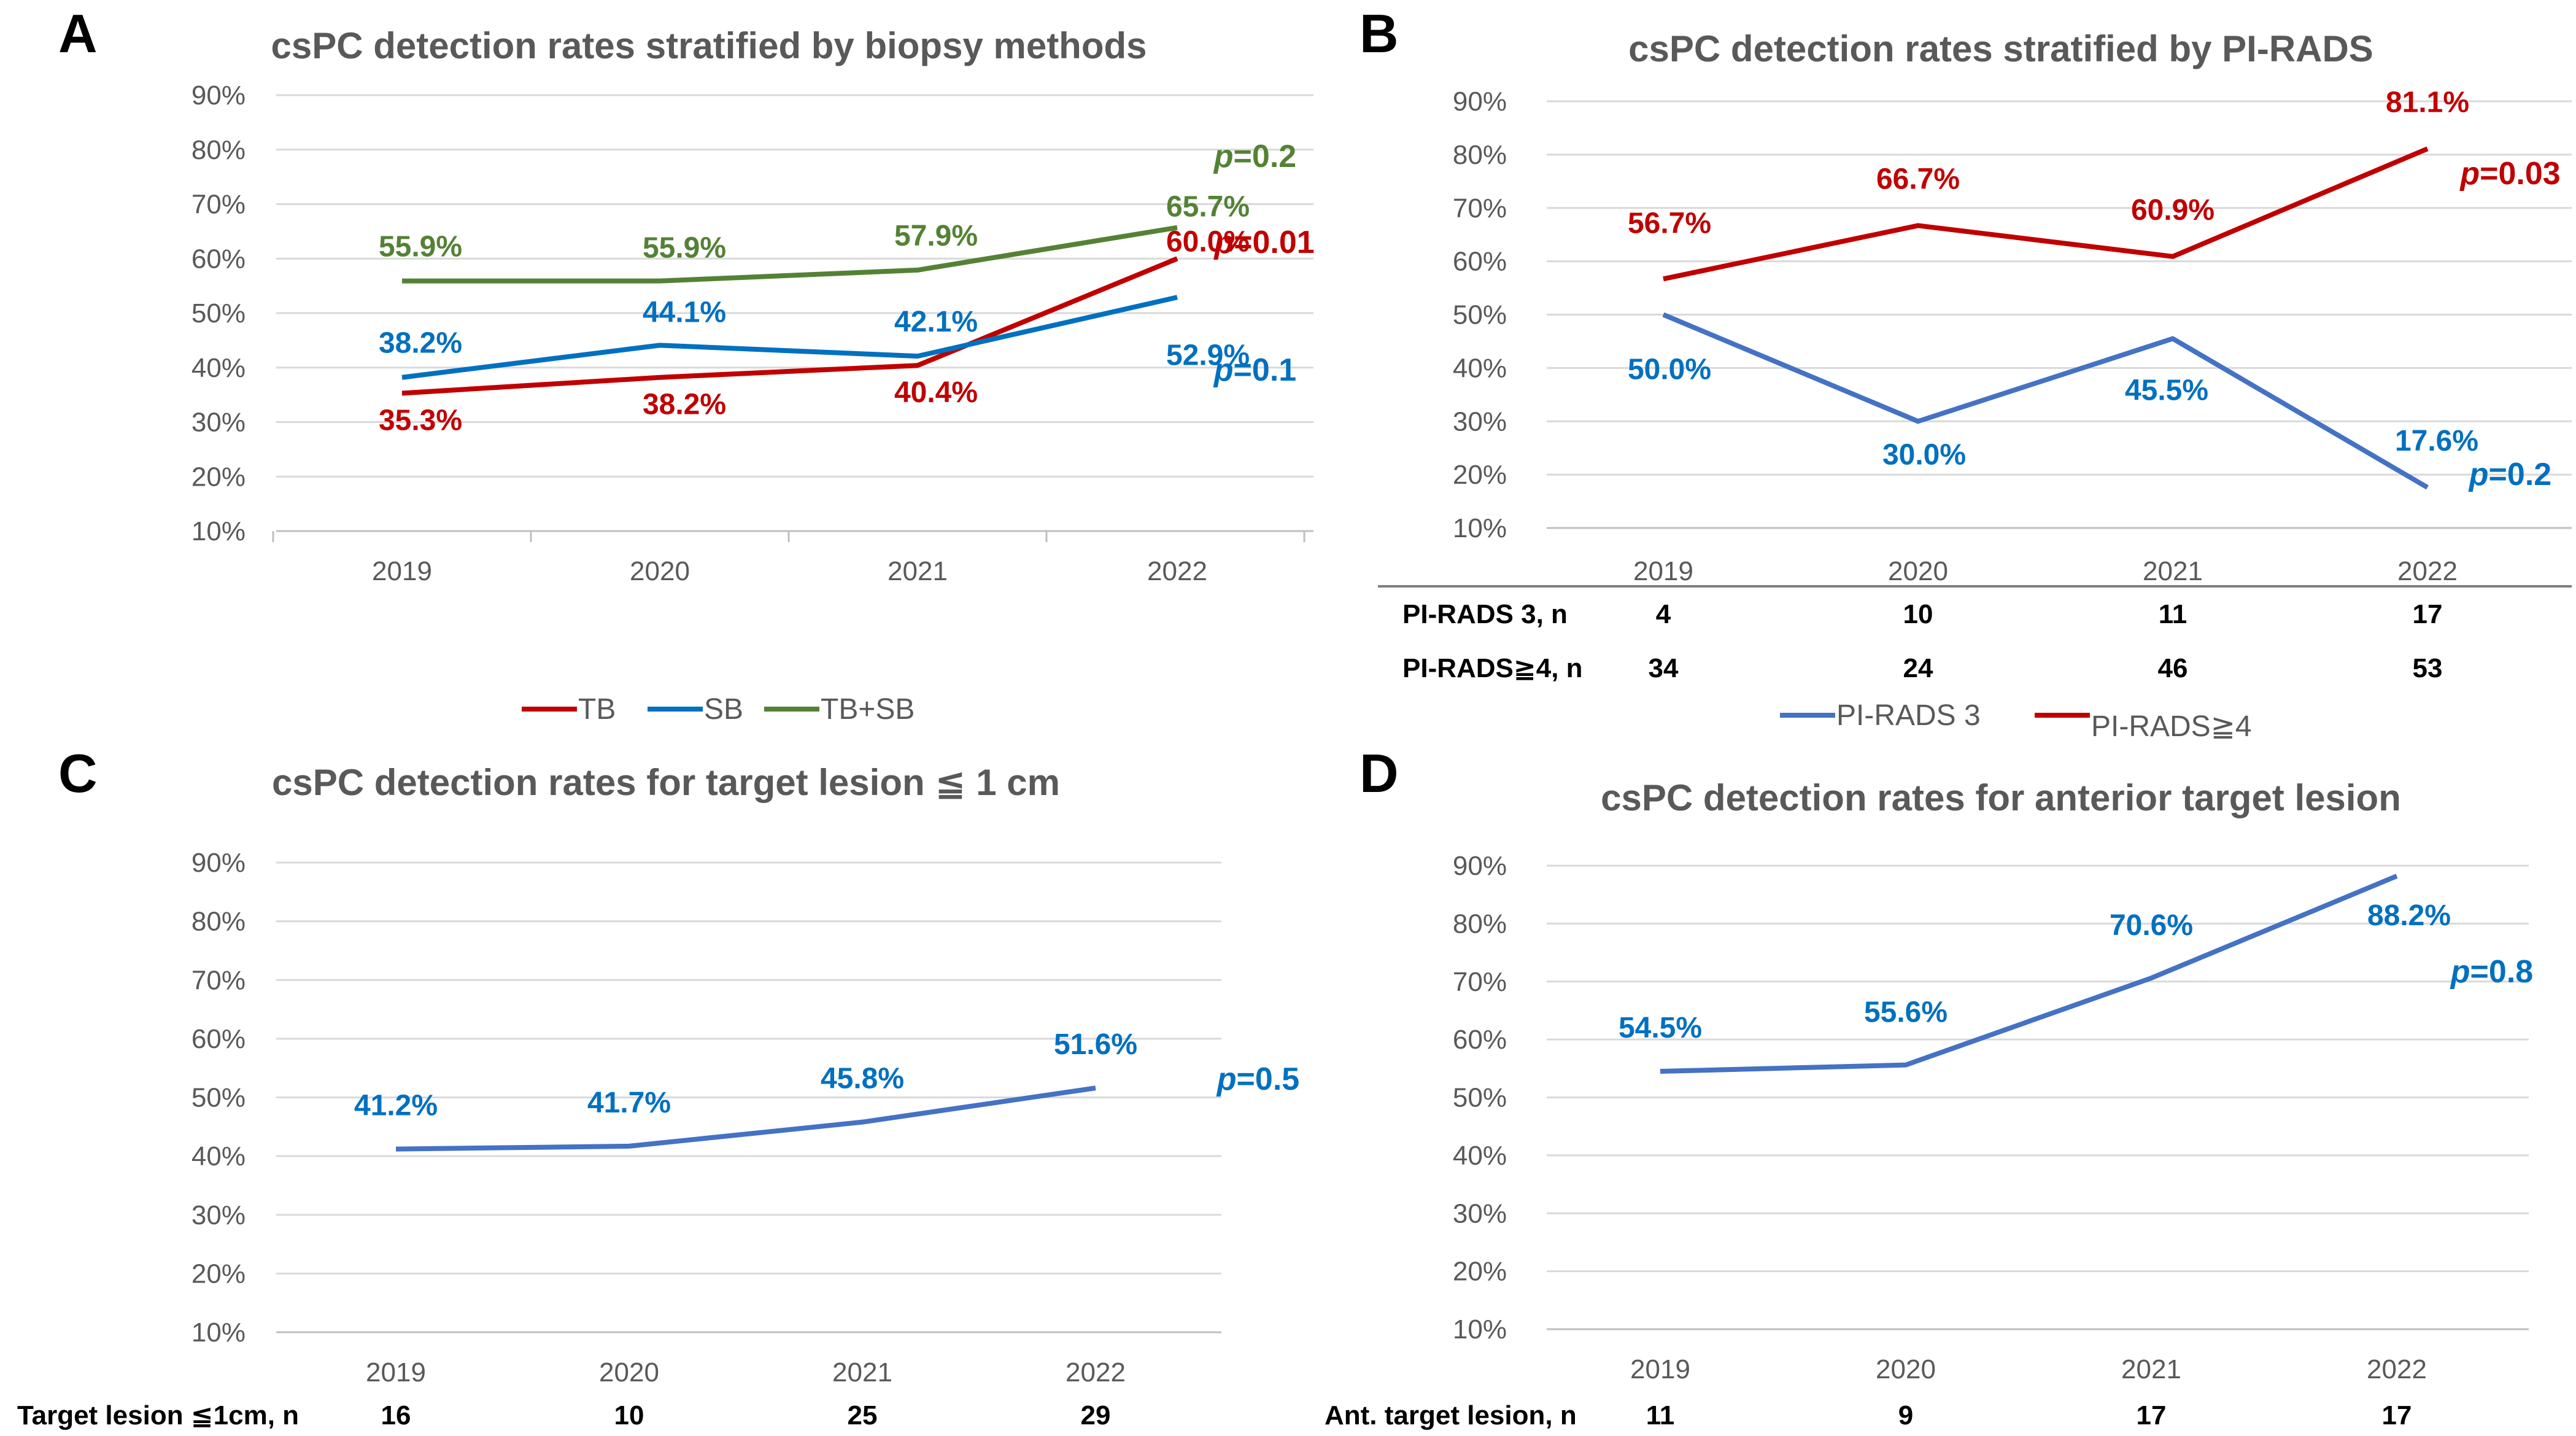 The image size is (2576, 1436). I want to click on panel-a-xtick: 2019, so click(402, 571).